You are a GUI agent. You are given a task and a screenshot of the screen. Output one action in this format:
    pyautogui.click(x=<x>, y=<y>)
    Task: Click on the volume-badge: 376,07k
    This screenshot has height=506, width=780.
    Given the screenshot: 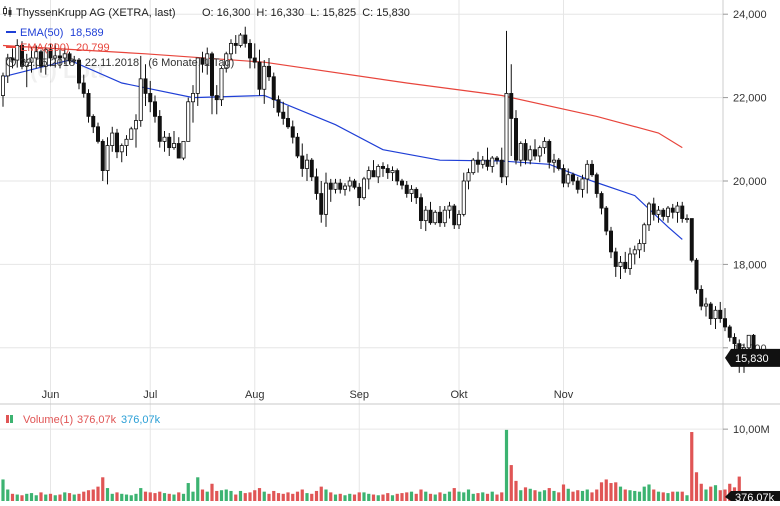 What is the action you would take?
    pyautogui.click(x=752, y=497)
    